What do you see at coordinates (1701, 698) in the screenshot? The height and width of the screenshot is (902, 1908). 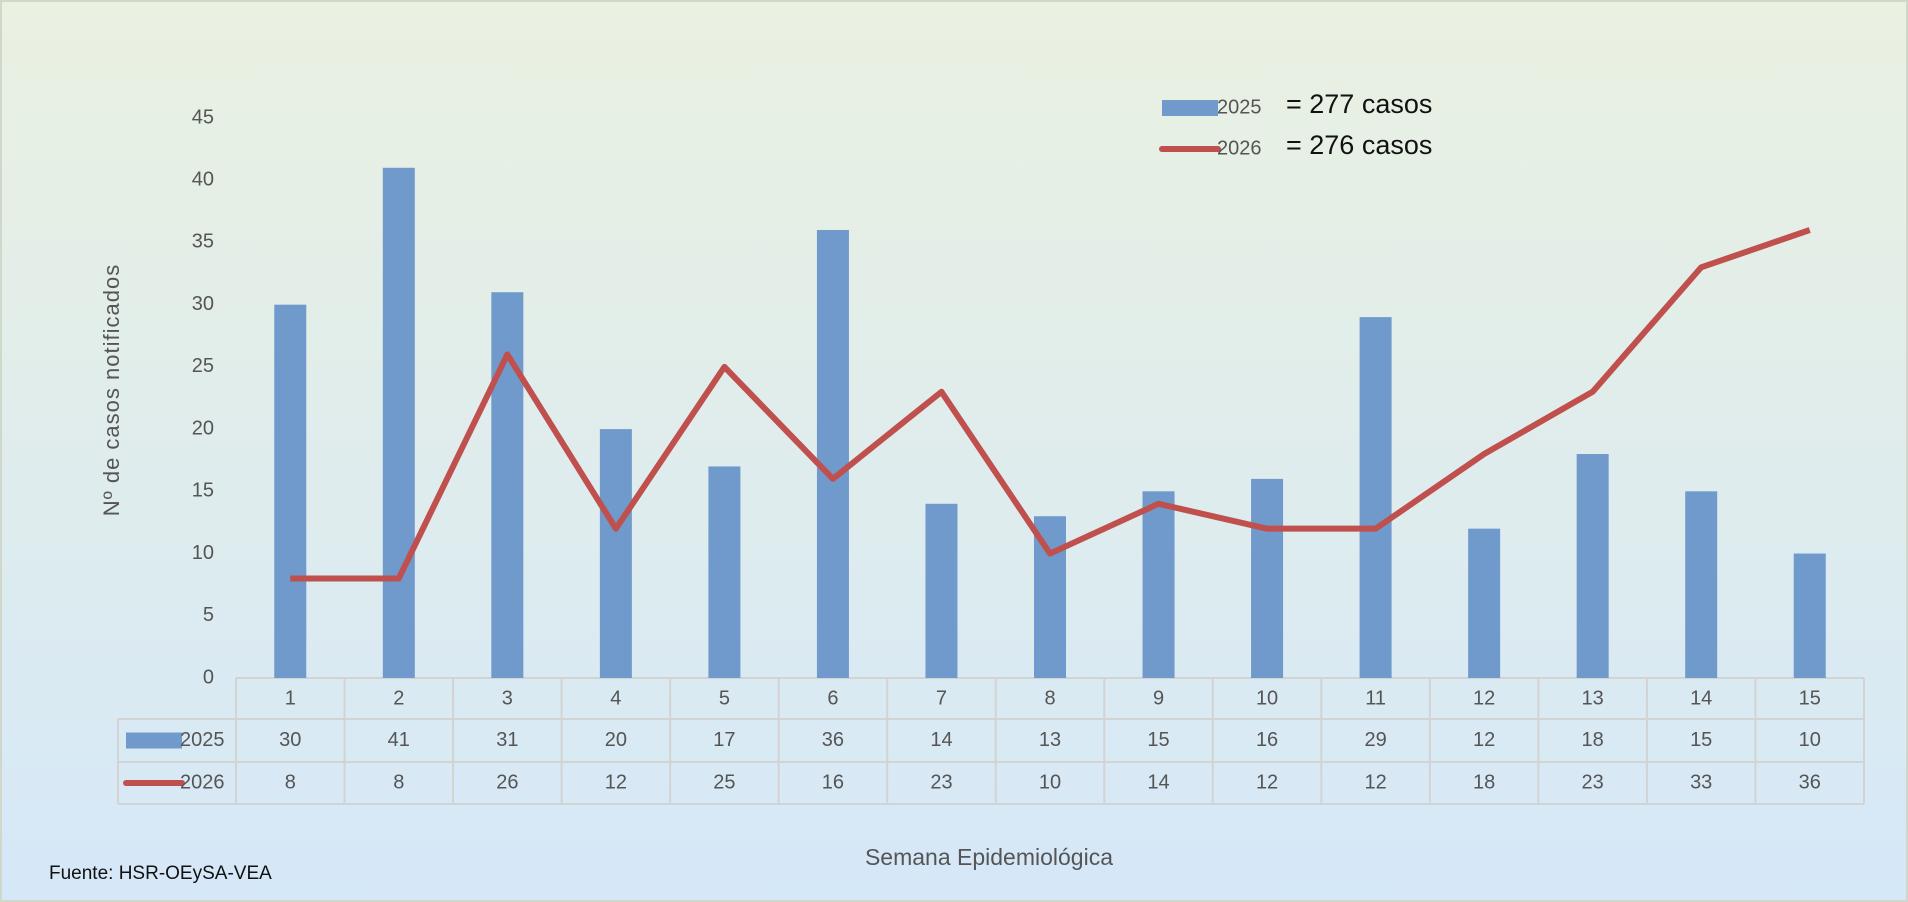 I see `x-tick-label: 14` at bounding box center [1701, 698].